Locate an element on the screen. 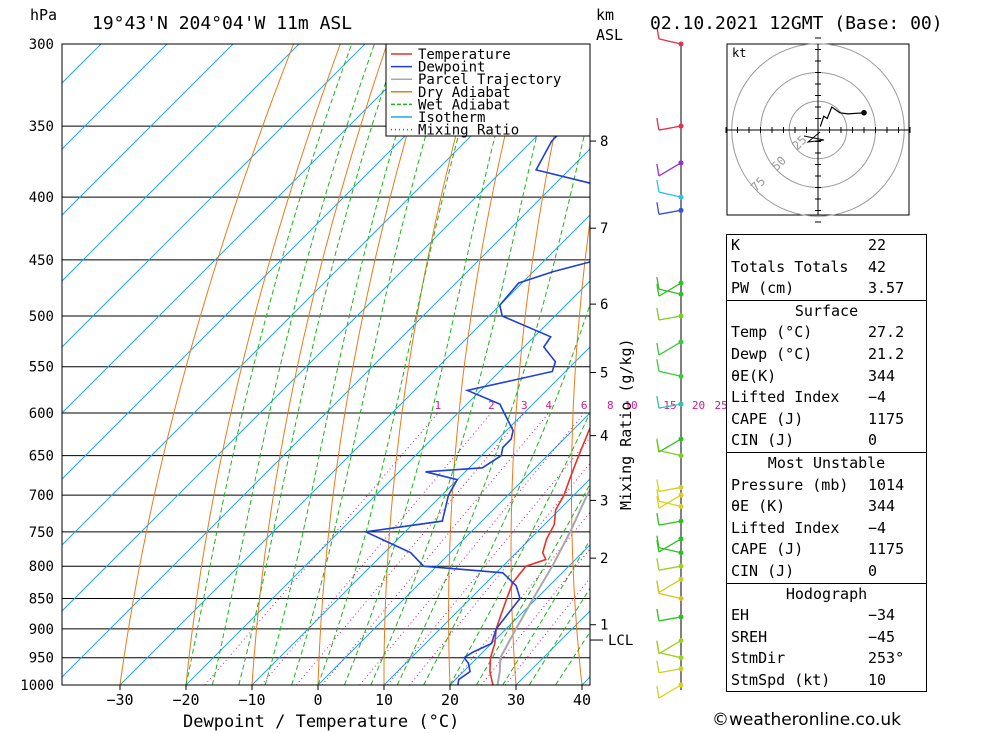 This screenshot has width=1000, height=733. indices-row: CAPE (J) 1175 is located at coordinates (826, 420).